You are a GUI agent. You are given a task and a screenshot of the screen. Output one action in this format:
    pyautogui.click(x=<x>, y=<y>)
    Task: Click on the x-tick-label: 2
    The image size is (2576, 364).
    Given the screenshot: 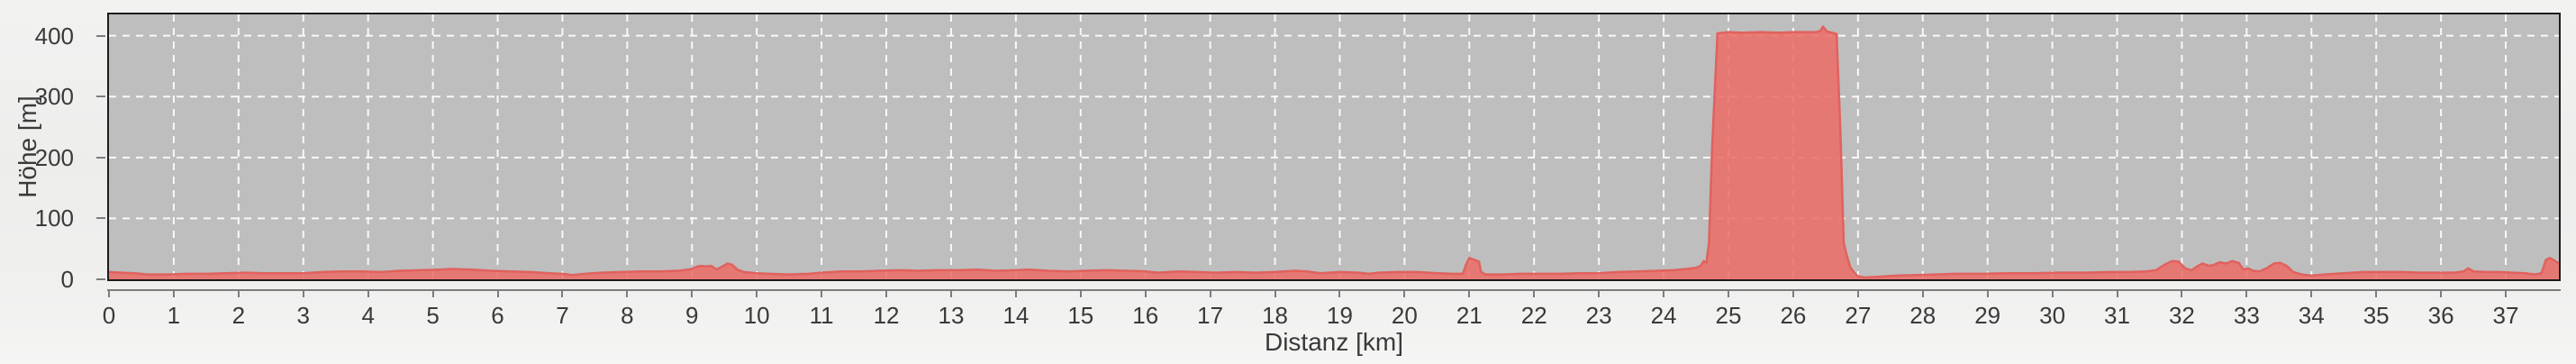 What is the action you would take?
    pyautogui.click(x=239, y=315)
    